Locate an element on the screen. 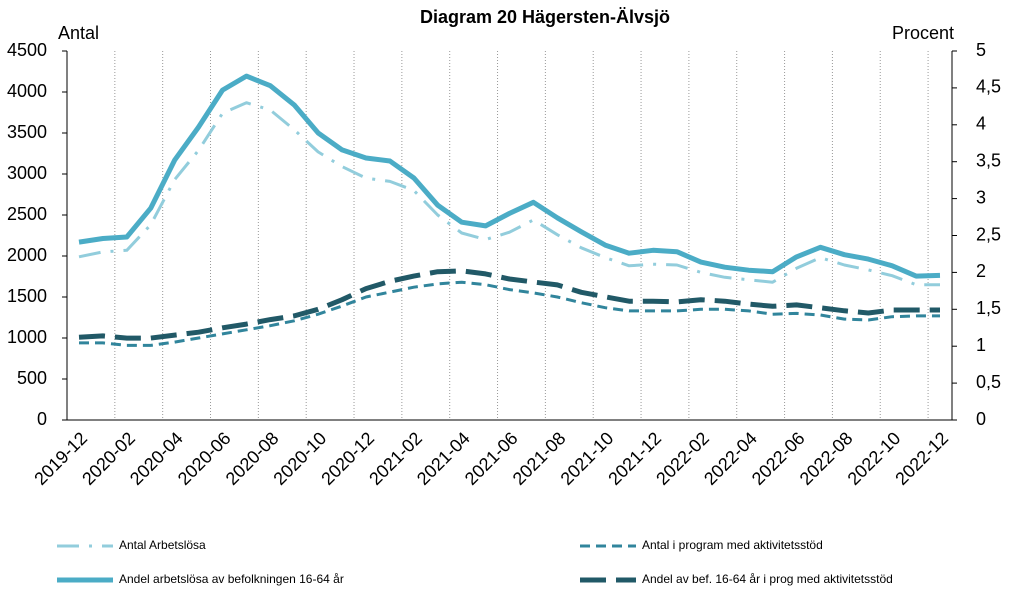 The width and height of the screenshot is (1010, 592). legend-label: Antal Arbetslösa is located at coordinates (162, 545).